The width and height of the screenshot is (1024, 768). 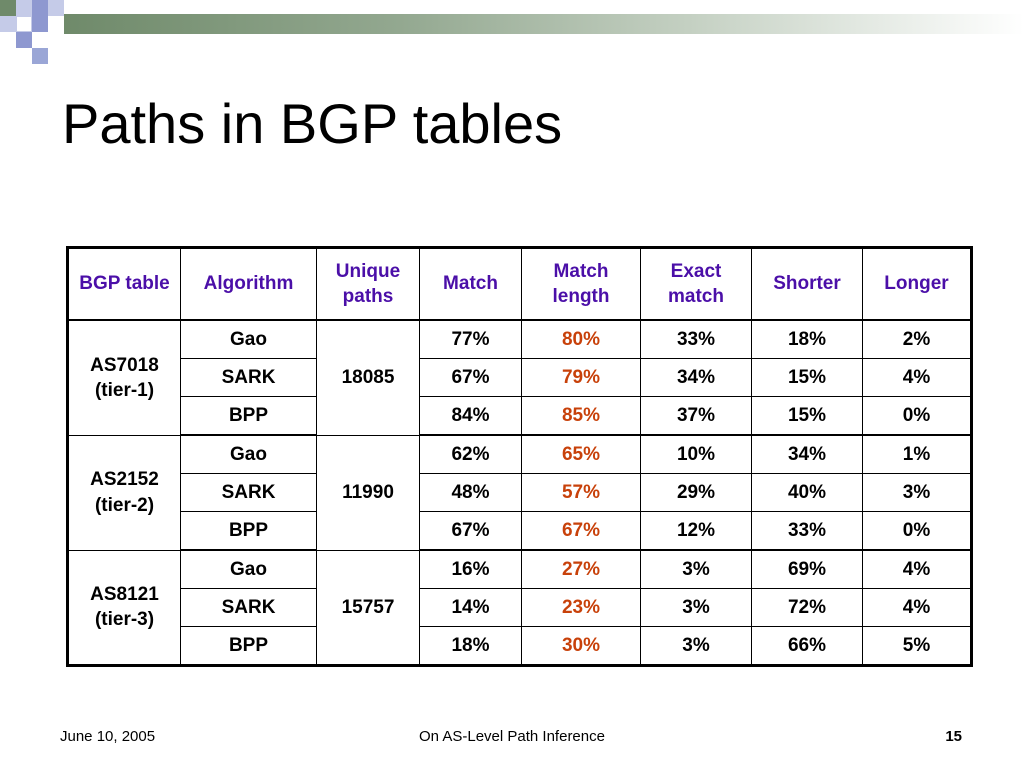 I want to click on unique-paths-cell: 15757, so click(x=368, y=607).